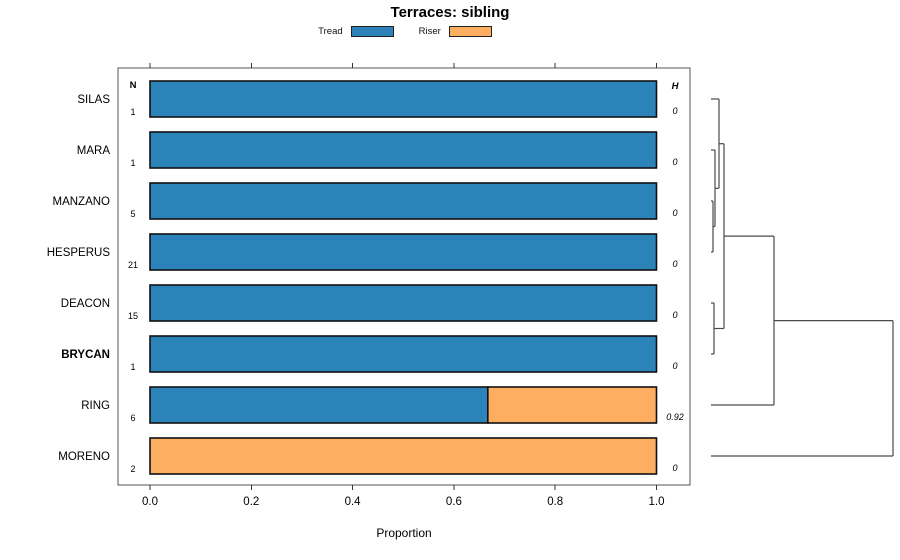 This screenshot has height=560, width=900. I want to click on legend-label-tread: Tread, so click(330, 31).